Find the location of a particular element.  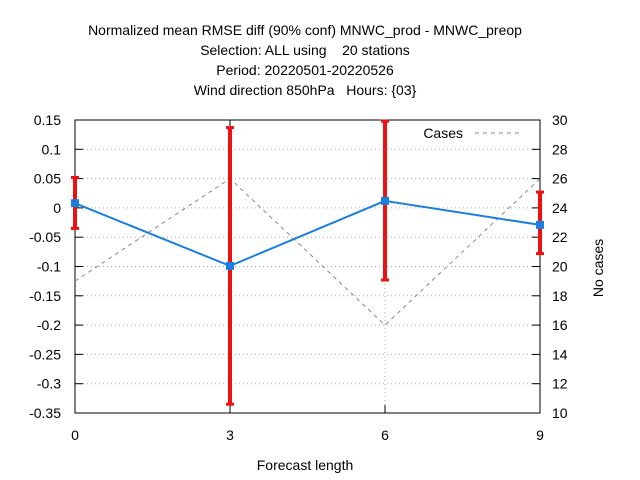

y-tick-label: 0.05 is located at coordinates (47, 179).